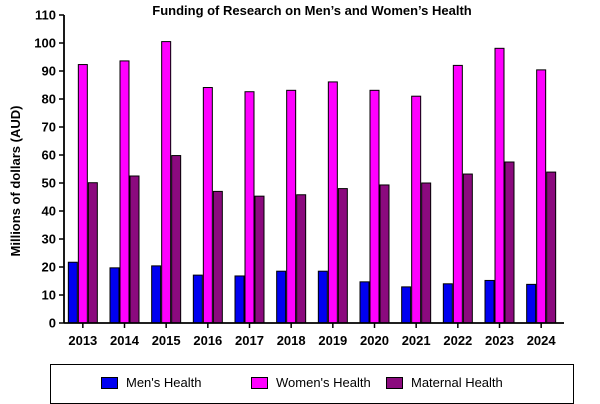  I want to click on bar-maternal-health-2023, so click(509, 242).